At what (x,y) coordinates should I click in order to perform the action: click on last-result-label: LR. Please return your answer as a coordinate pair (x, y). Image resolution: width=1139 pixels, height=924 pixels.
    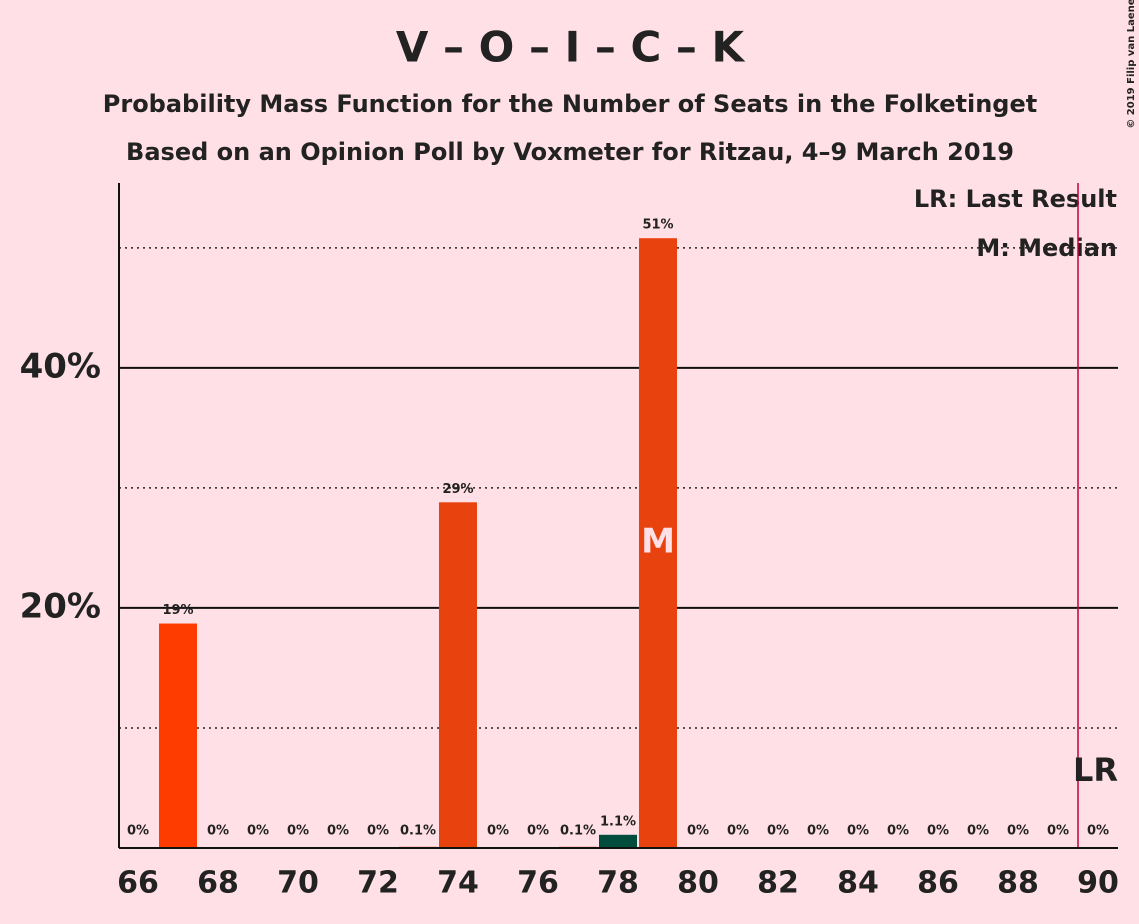
    Looking at the image, I should click on (1095, 770).